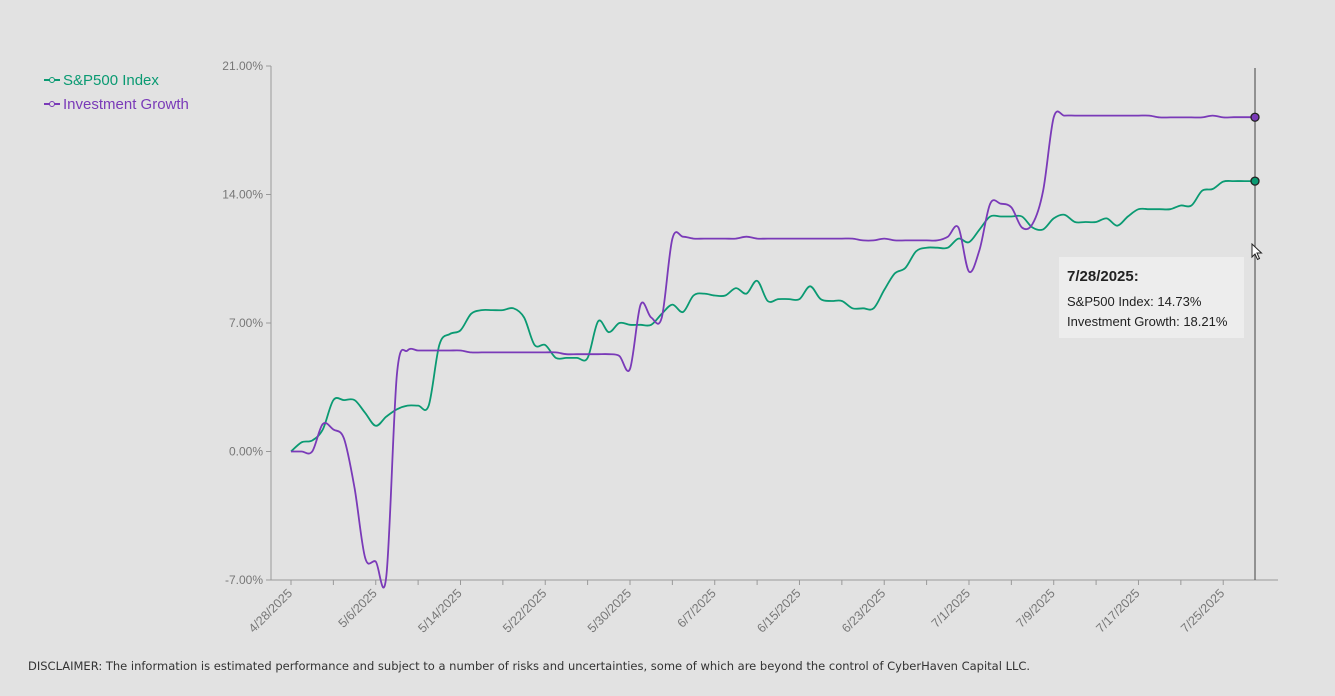 The image size is (1335, 696). What do you see at coordinates (1255, 117) in the screenshot?
I see `hover-point-investment-growth` at bounding box center [1255, 117].